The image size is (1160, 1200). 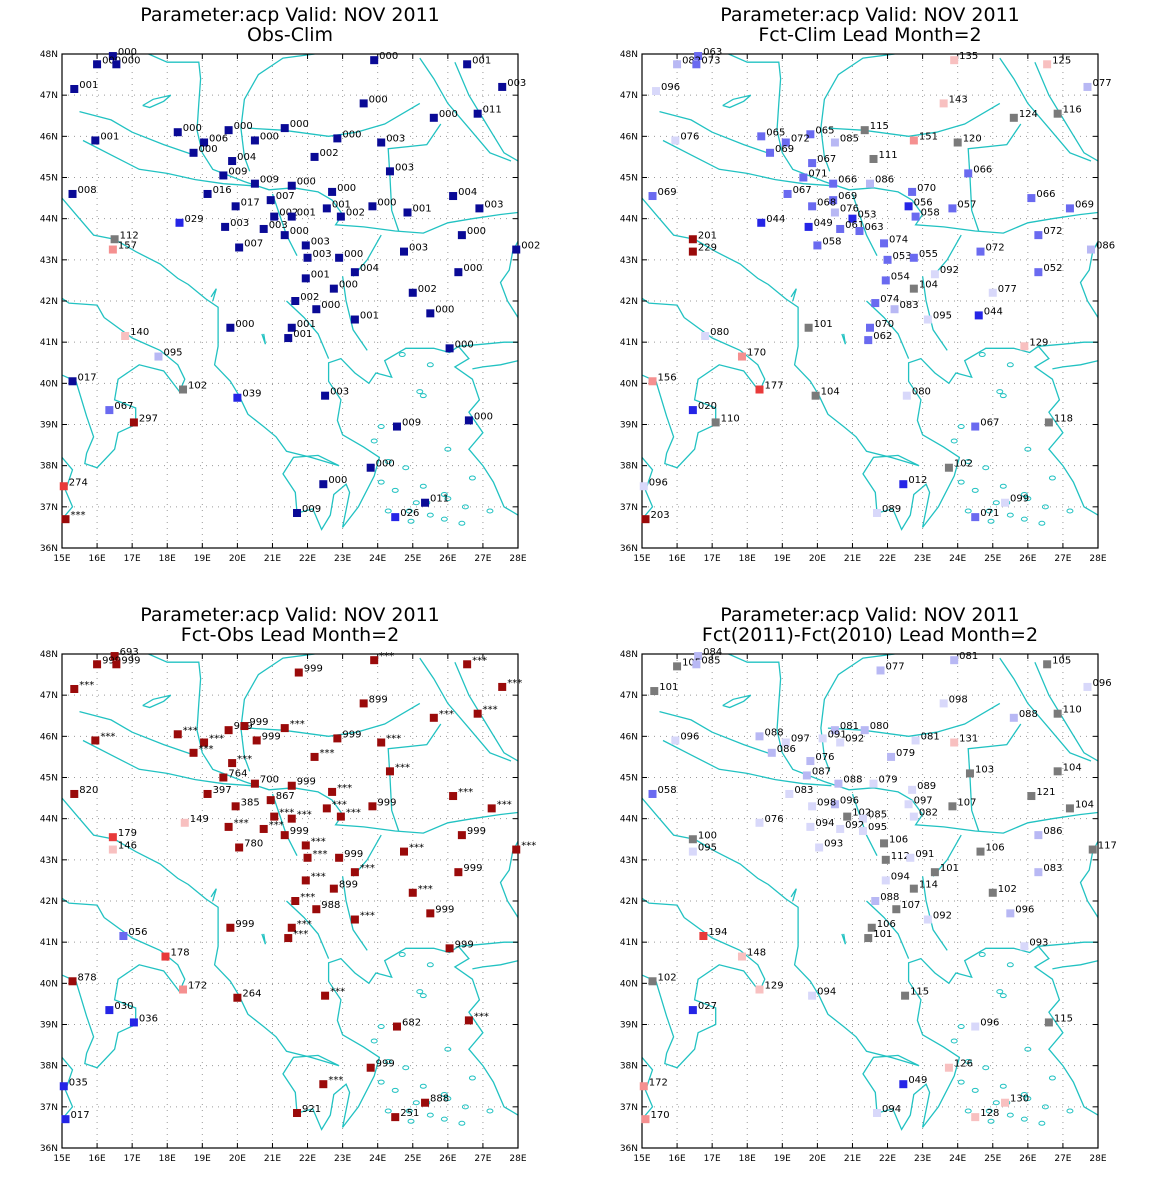 I want to click on station-value-label: 076, so click(x=849, y=208).